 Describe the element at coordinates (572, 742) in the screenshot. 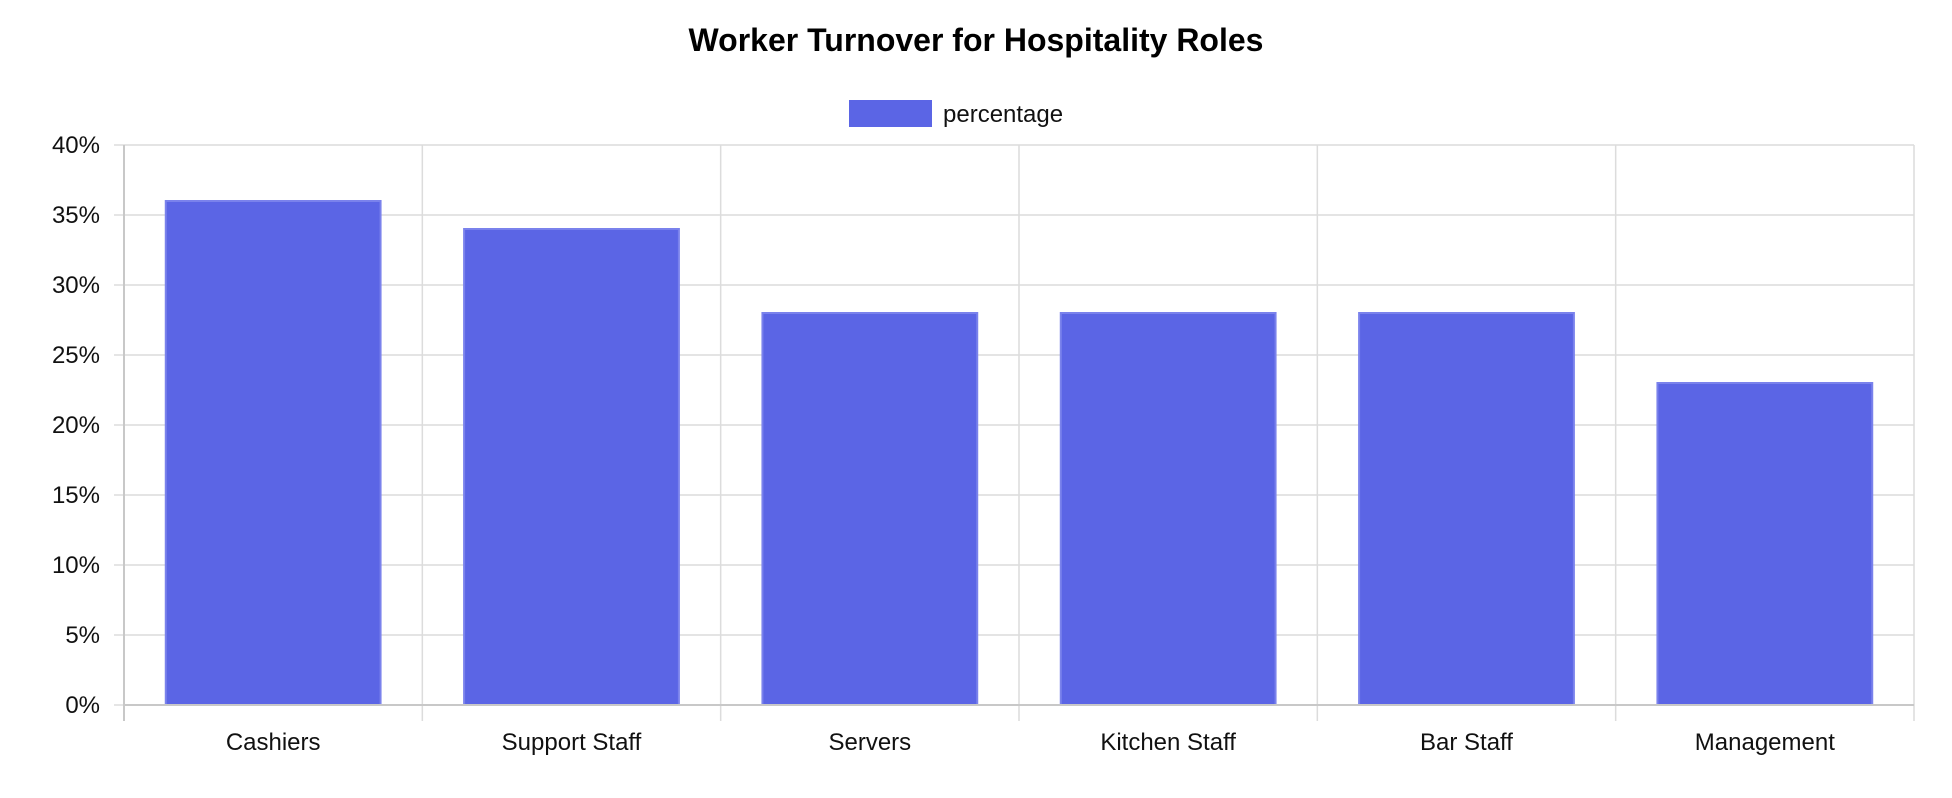

I see `x-tick-label: Support Staff` at that location.